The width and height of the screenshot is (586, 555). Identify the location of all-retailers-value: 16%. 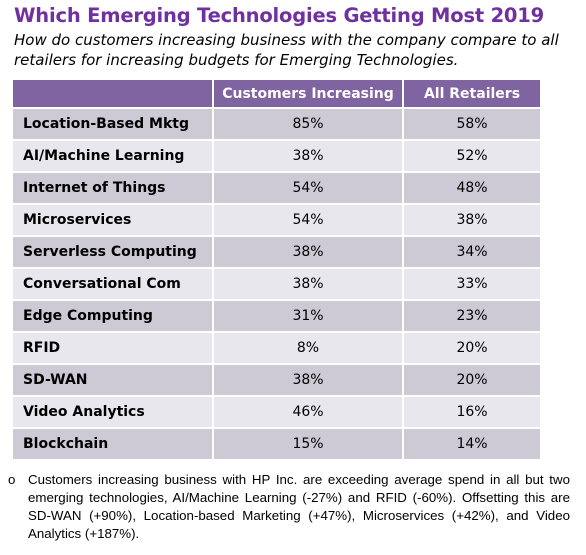
(471, 411).